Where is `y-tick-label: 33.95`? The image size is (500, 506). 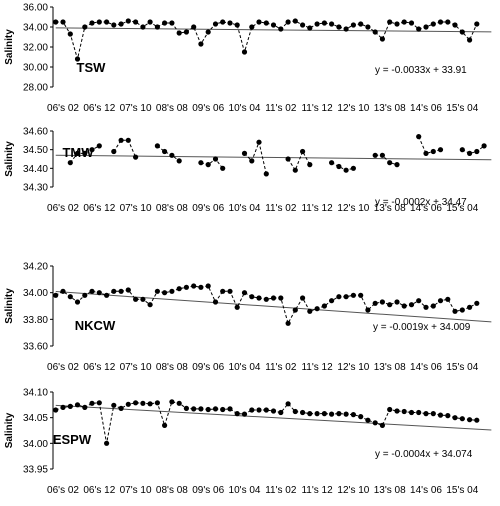
y-tick-label: 33.95 is located at coordinates (35, 470).